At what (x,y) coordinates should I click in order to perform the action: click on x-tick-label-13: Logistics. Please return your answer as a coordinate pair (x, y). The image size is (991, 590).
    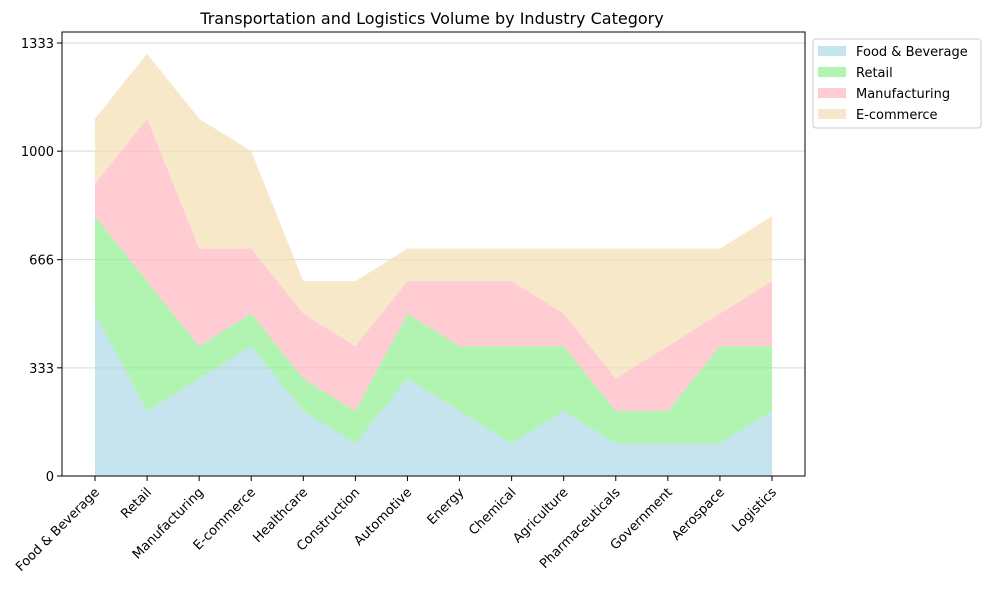
    Looking at the image, I should click on (754, 510).